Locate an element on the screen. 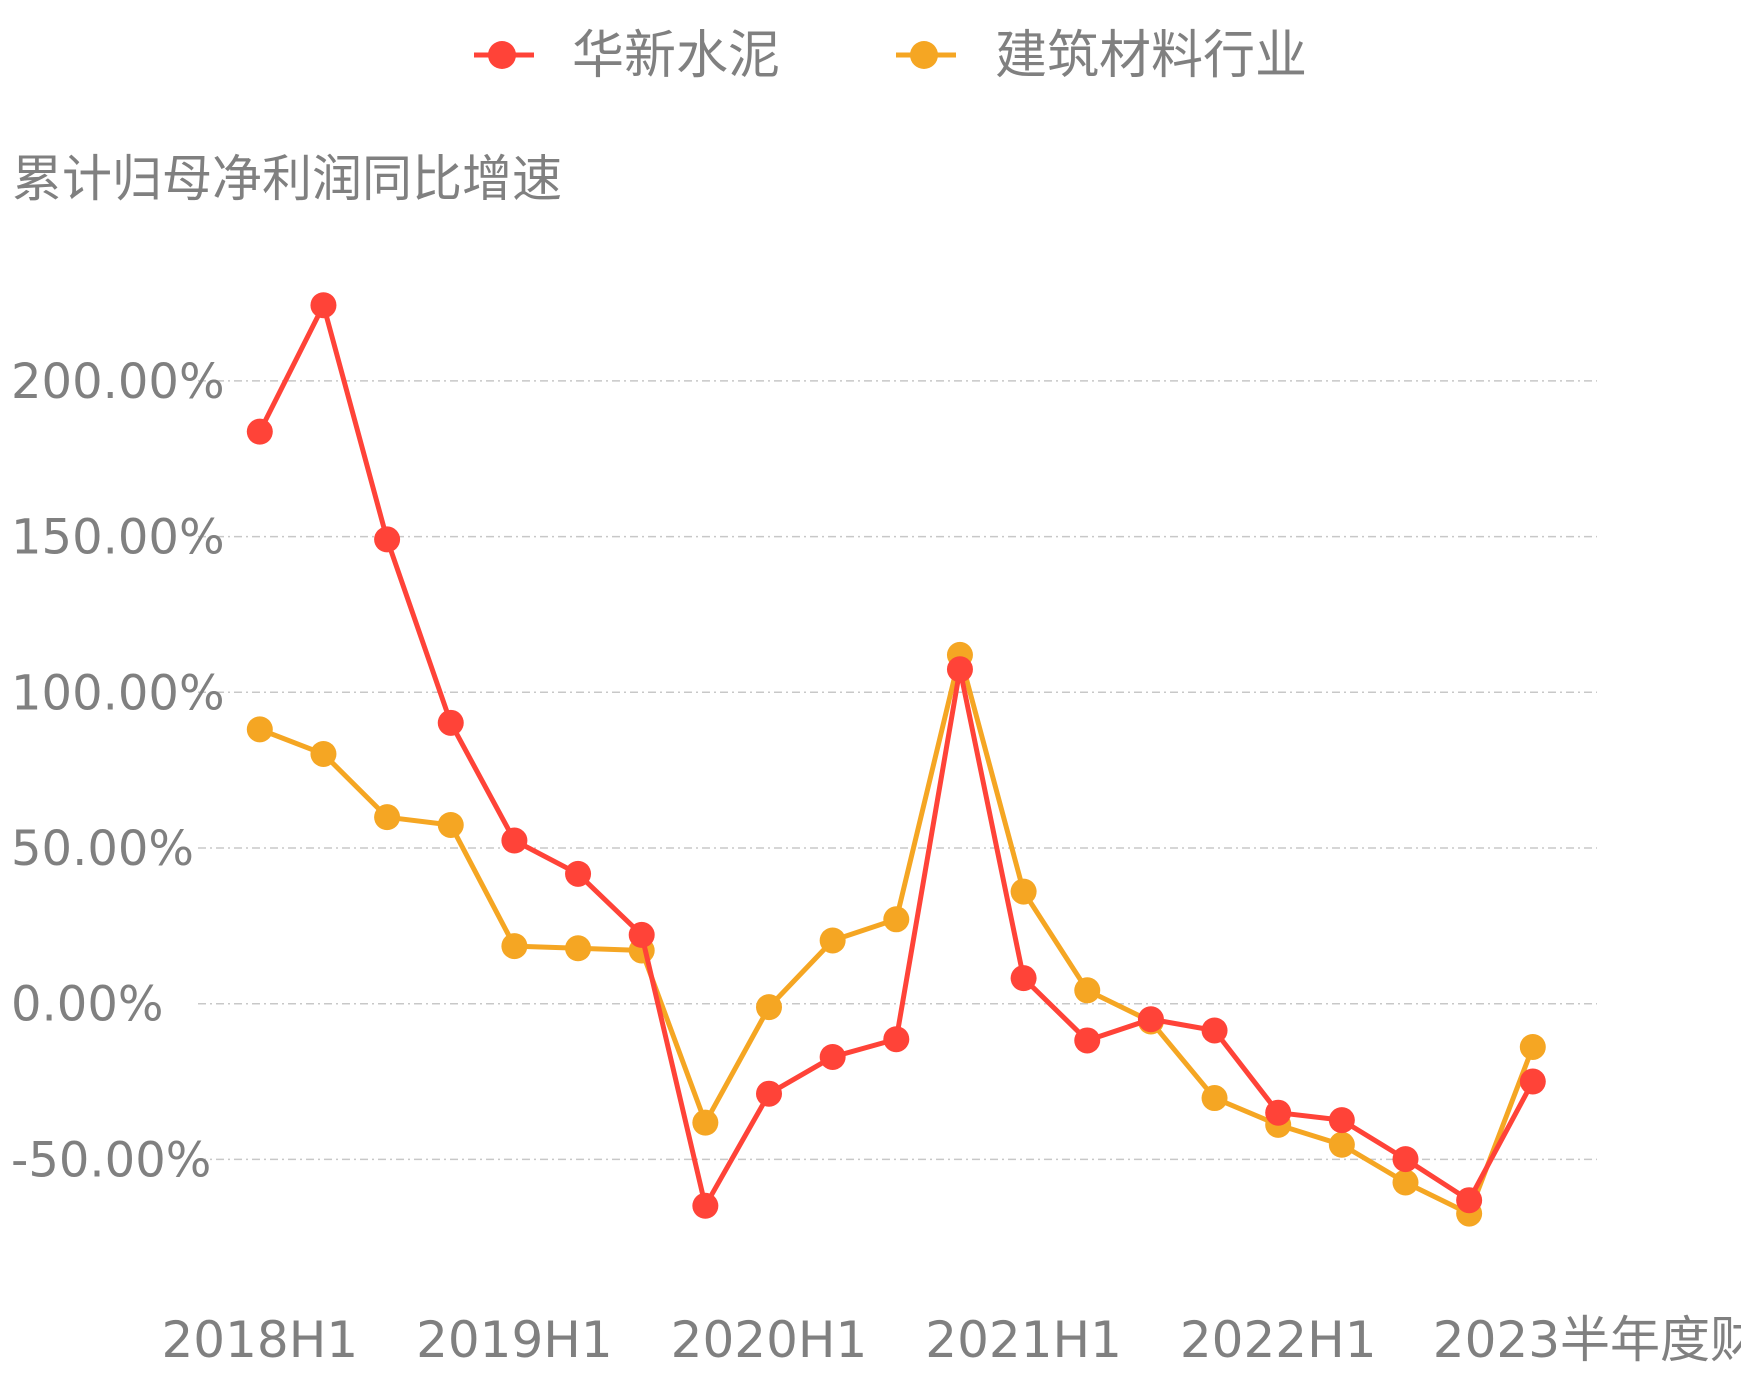 The height and width of the screenshot is (1380, 1741). x-axis-ticks: 2018H1 2019H1 2020H1 2021H1 2022H1 2023半年度财报 is located at coordinates (951, 1340).